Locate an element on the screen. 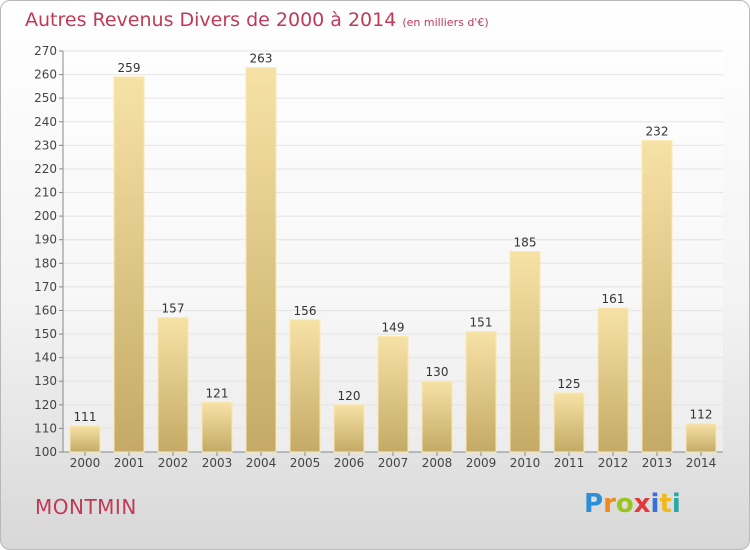 This screenshot has height=550, width=750. bar-value-label: 149 is located at coordinates (393, 327).